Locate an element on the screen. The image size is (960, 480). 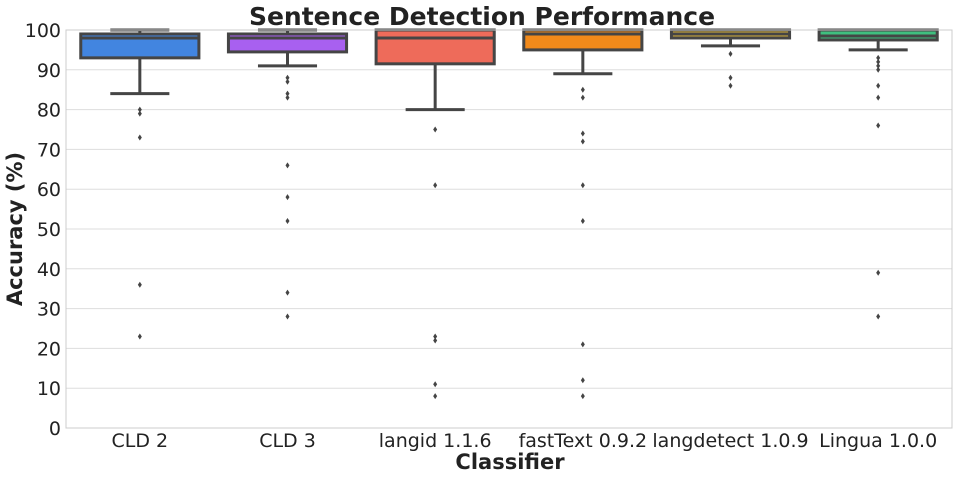
x-tick-label: CLD 3 is located at coordinates (287, 441).